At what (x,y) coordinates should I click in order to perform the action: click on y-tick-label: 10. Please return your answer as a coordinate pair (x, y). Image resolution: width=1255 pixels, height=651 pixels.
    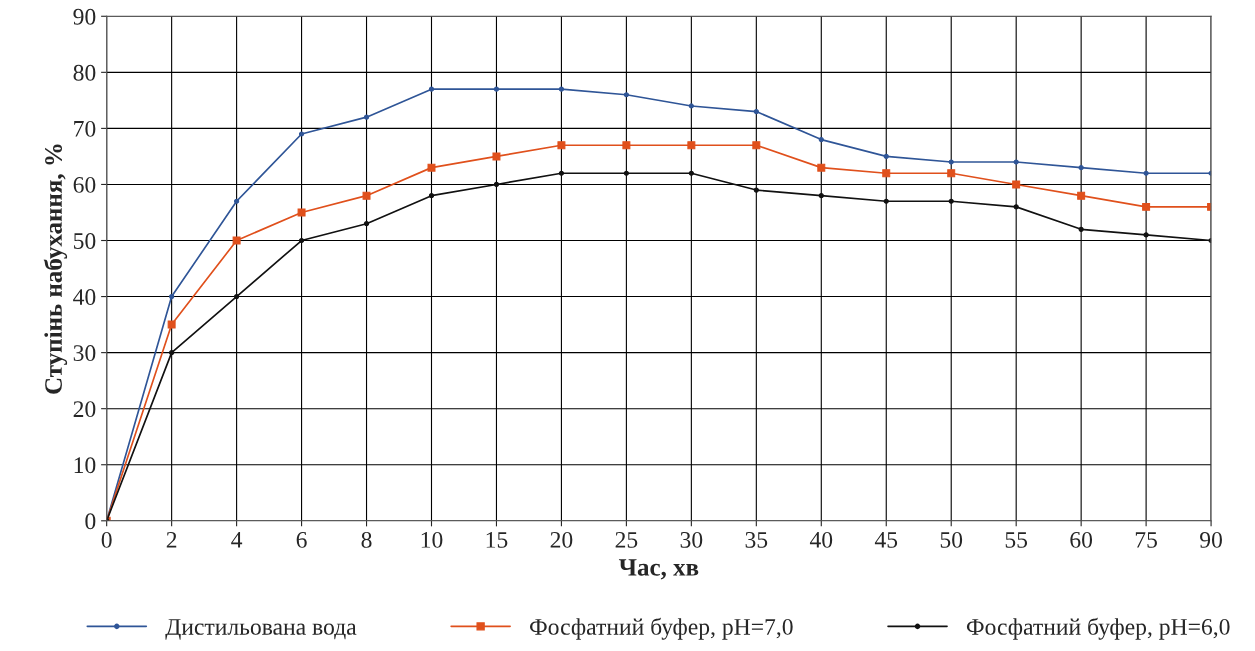
    Looking at the image, I should click on (85, 465).